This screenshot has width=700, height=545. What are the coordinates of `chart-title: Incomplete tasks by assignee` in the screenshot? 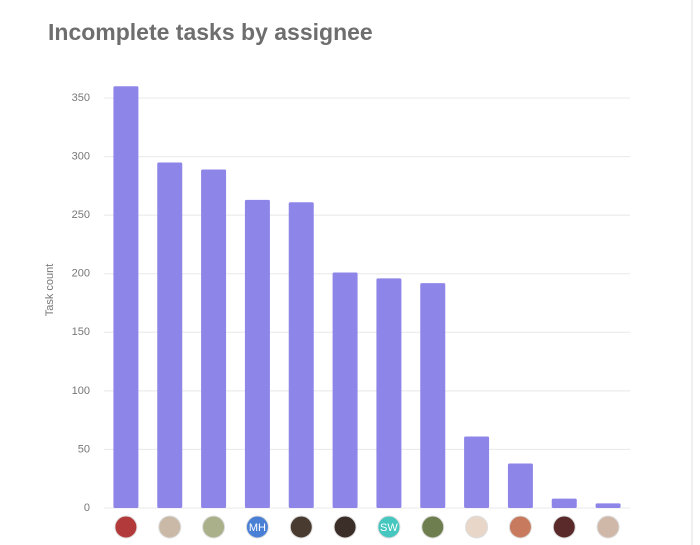 It's located at (210, 32).